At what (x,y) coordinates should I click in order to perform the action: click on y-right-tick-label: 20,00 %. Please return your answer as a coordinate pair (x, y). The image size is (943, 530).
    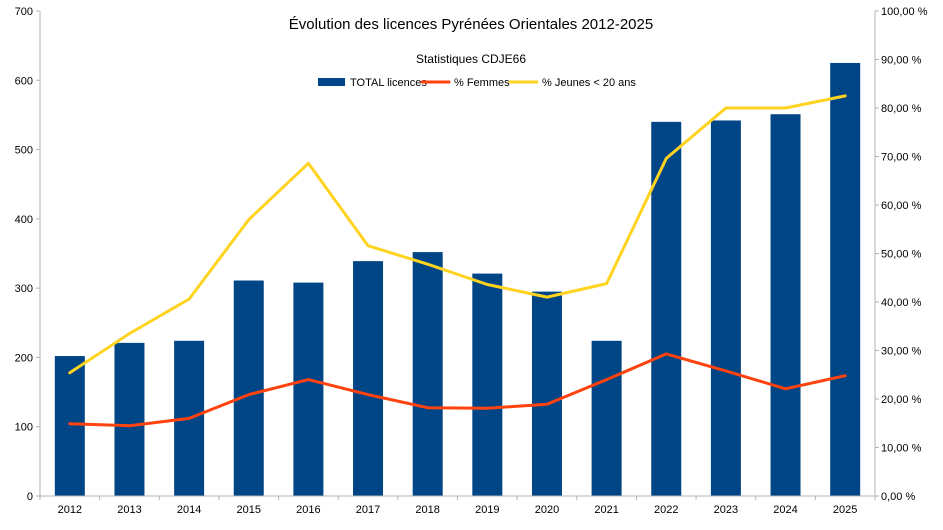
    Looking at the image, I should click on (901, 400).